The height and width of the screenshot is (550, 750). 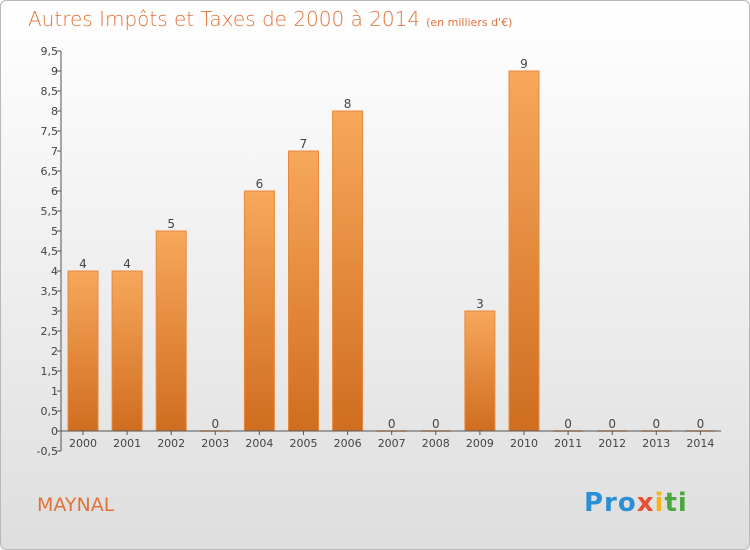 What do you see at coordinates (54, 351) in the screenshot?
I see `y-tick-label: 2` at bounding box center [54, 351].